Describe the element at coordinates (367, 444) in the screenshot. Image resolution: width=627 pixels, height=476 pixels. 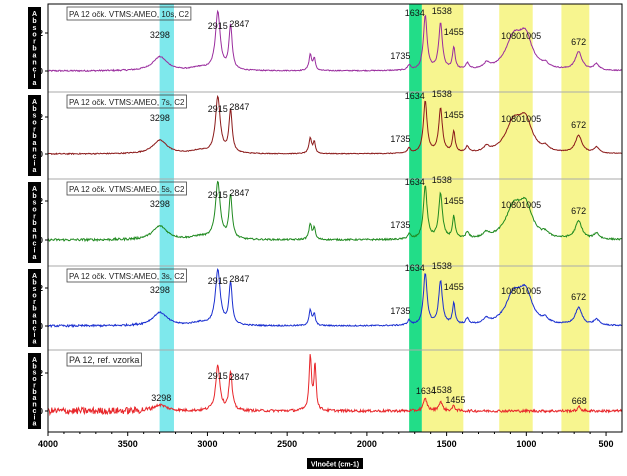
I see `x-tick-label: 2000` at that location.